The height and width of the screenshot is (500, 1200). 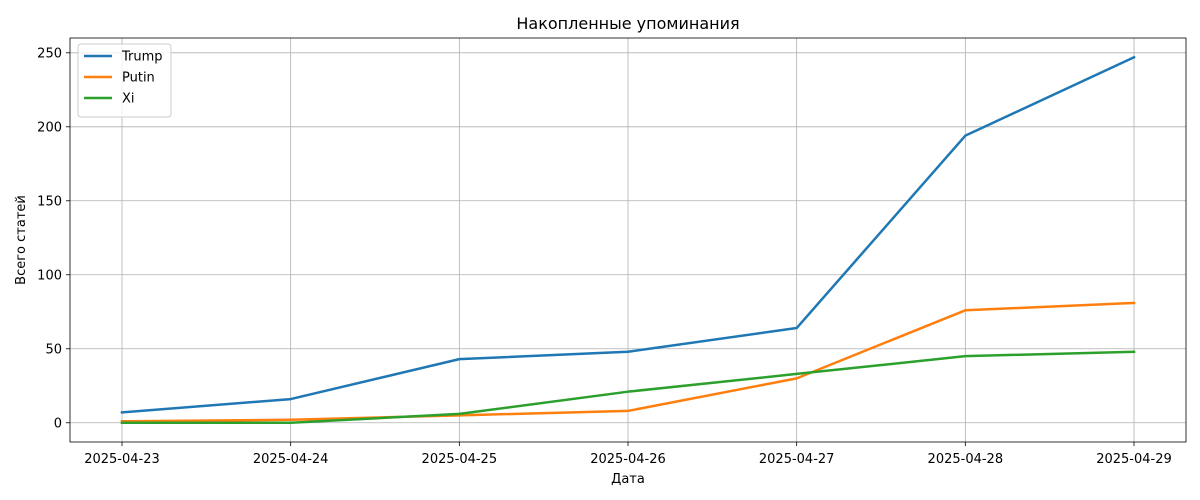 What do you see at coordinates (21, 240) in the screenshot?
I see `y-axis-label: Всего статей` at bounding box center [21, 240].